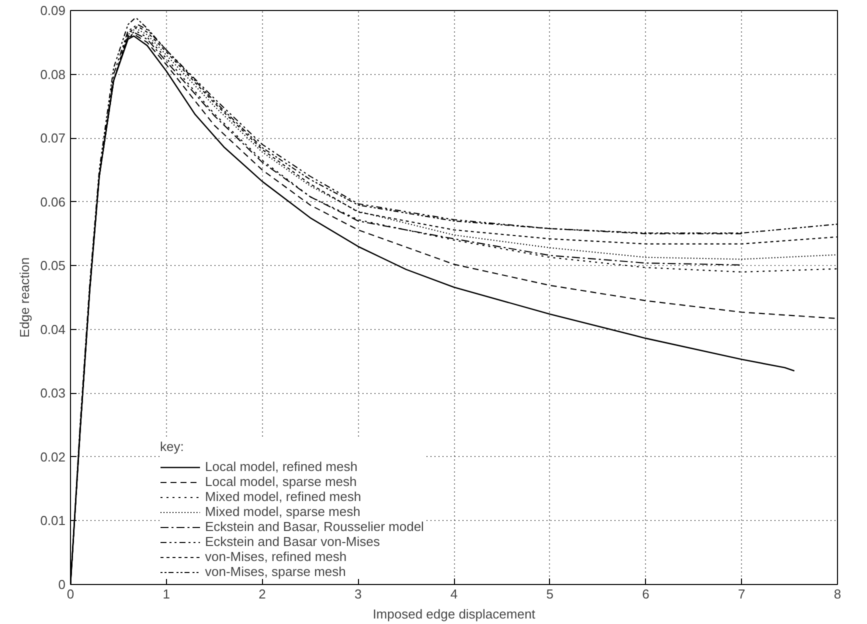 This screenshot has width=867, height=624. I want to click on legend-label: Eckstein and Basar, Rousselier model, so click(314, 526).